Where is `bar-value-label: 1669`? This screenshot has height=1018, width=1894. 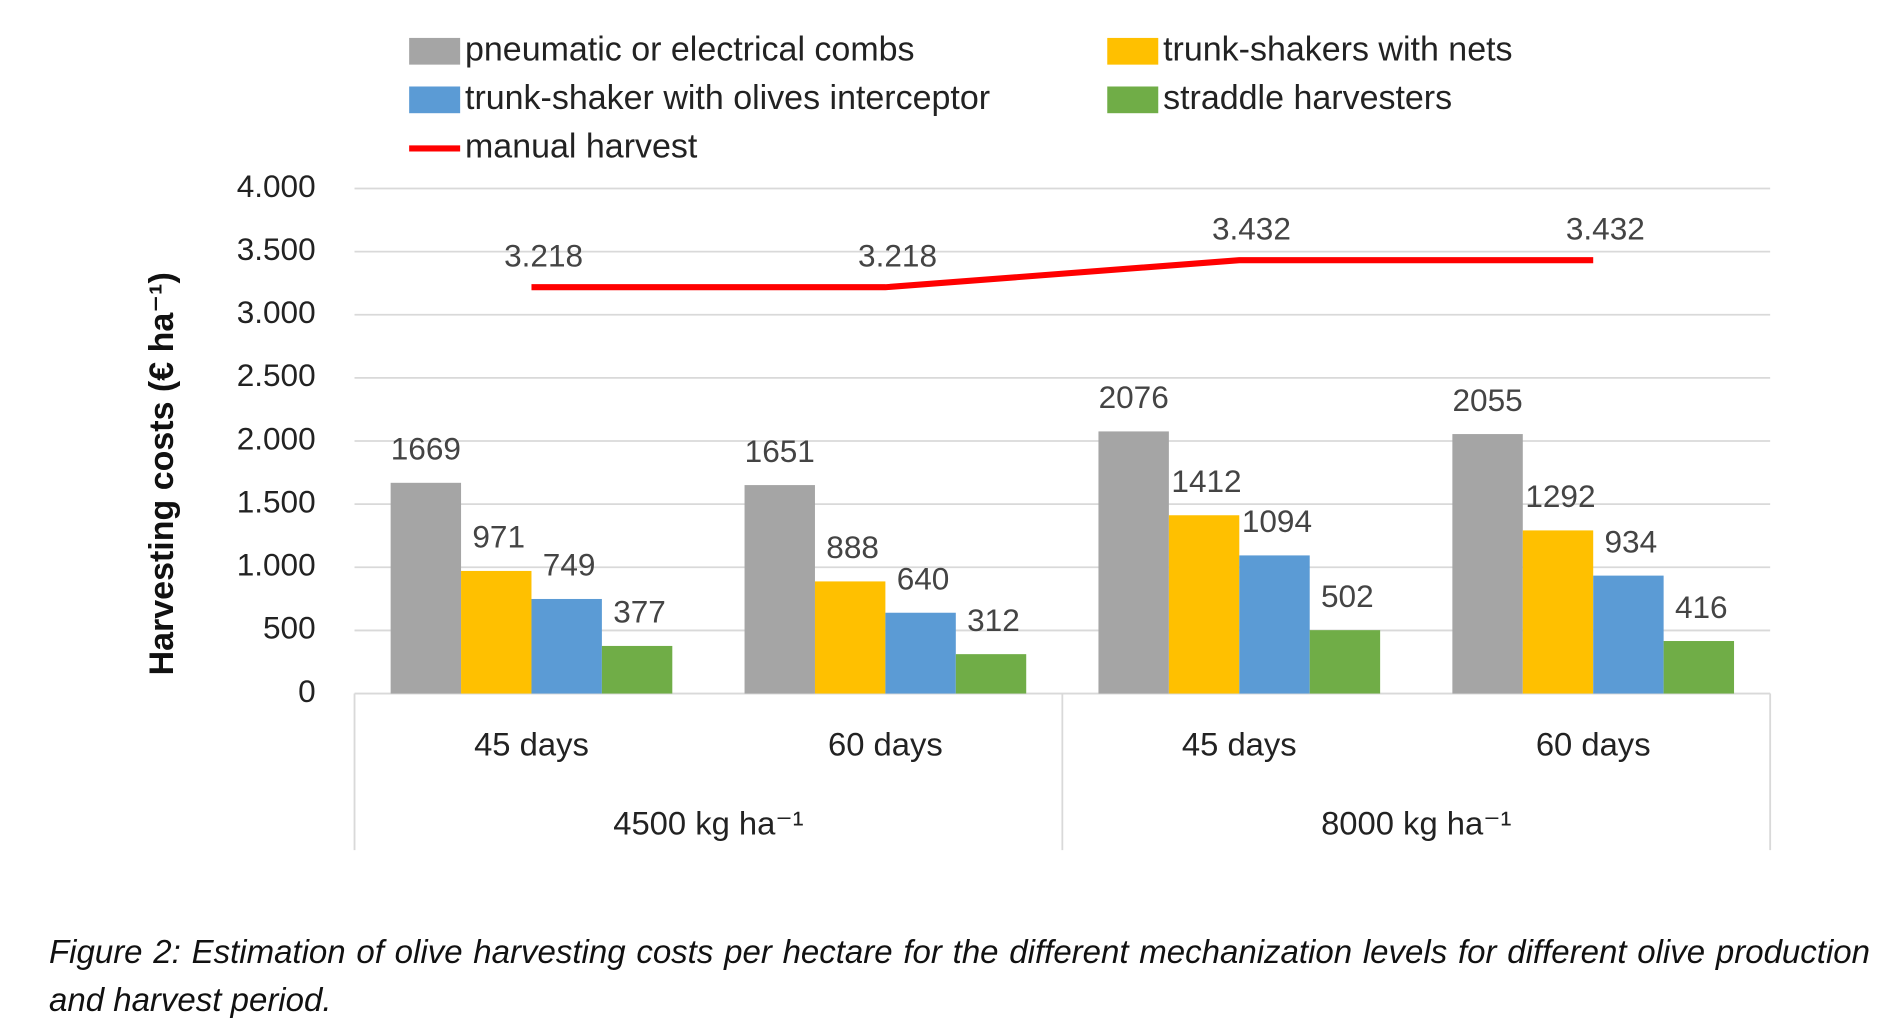 bar-value-label: 1669 is located at coordinates (426, 449).